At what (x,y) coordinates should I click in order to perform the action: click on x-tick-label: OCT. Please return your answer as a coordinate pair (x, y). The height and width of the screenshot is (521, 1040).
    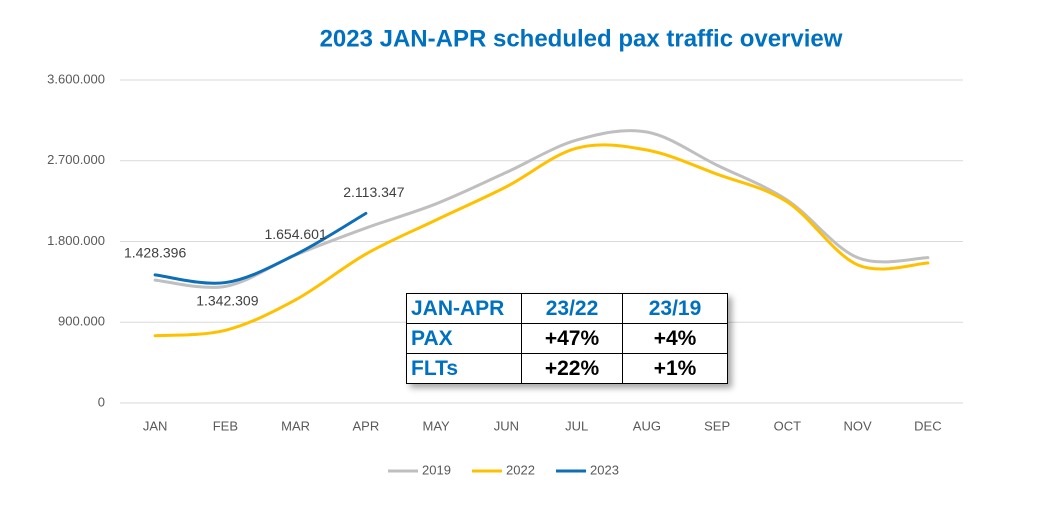
    Looking at the image, I should click on (788, 425).